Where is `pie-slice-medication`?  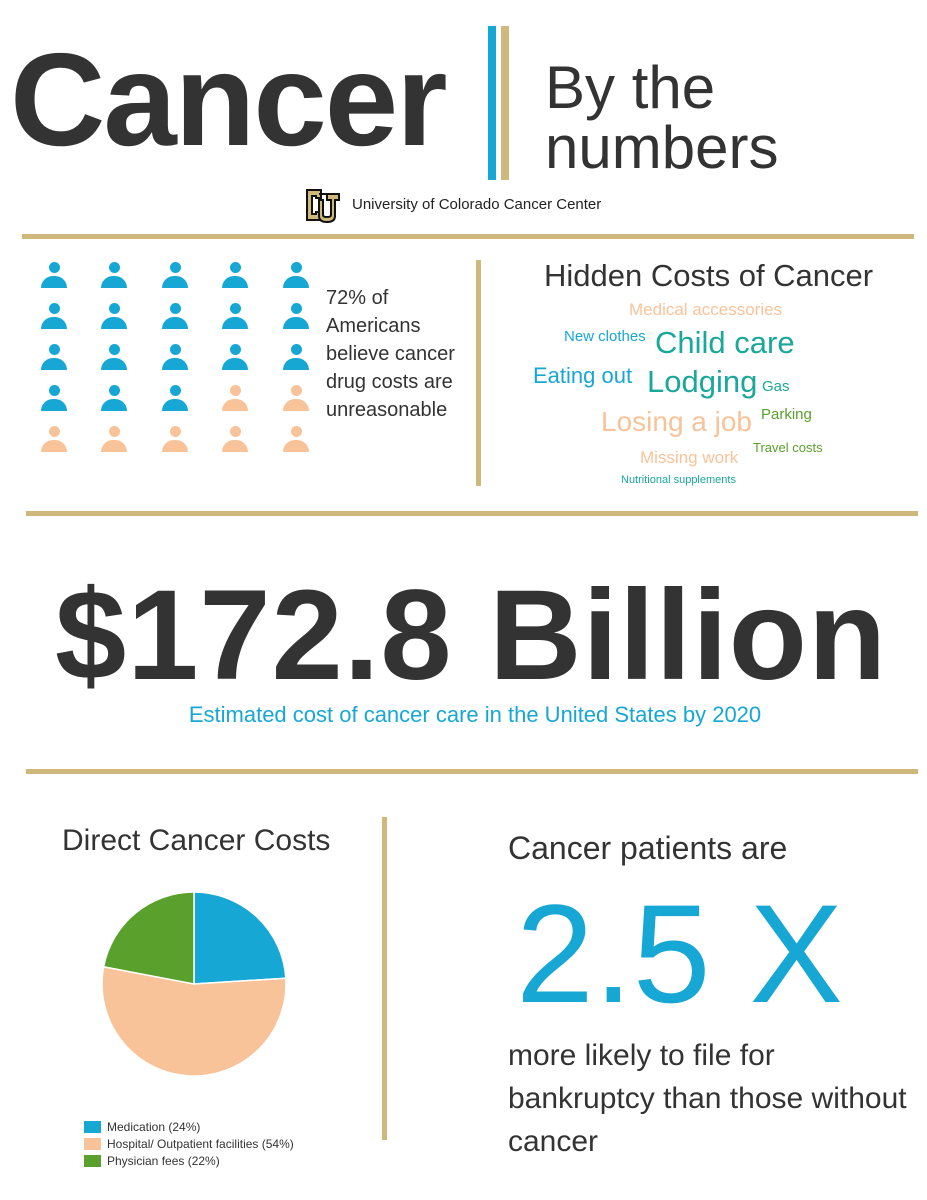 pie-slice-medication is located at coordinates (239, 938).